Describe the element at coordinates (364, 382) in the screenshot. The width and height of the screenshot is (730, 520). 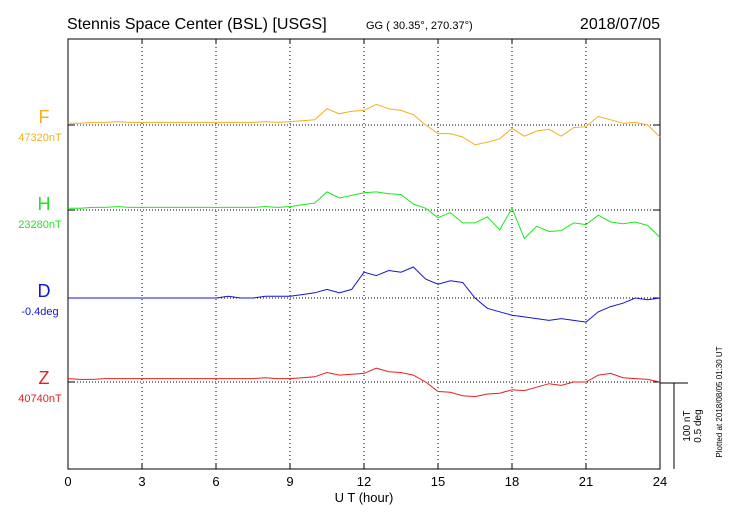
I see `trace-Z` at that location.